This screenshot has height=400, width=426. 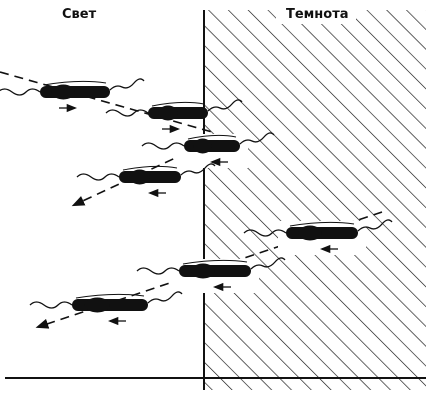 What do you see at coordinates (79, 14) in the screenshot?
I see `light-label: Свет` at bounding box center [79, 14].